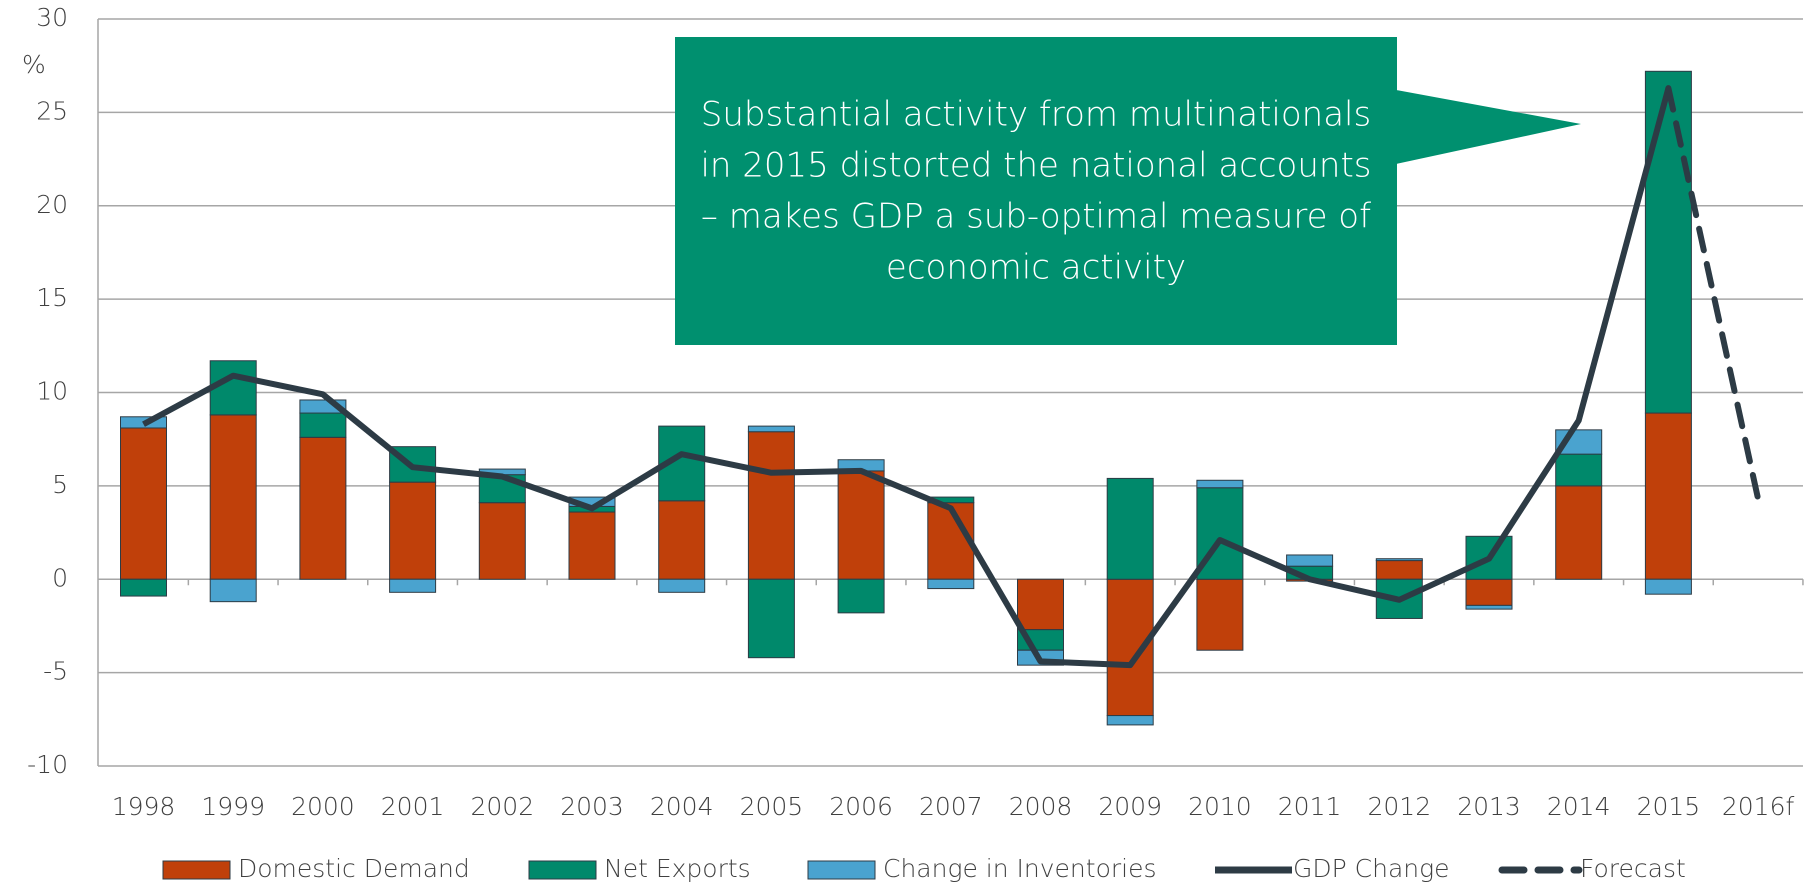  What do you see at coordinates (502, 806) in the screenshot?
I see `x-tick-label: 2002` at bounding box center [502, 806].